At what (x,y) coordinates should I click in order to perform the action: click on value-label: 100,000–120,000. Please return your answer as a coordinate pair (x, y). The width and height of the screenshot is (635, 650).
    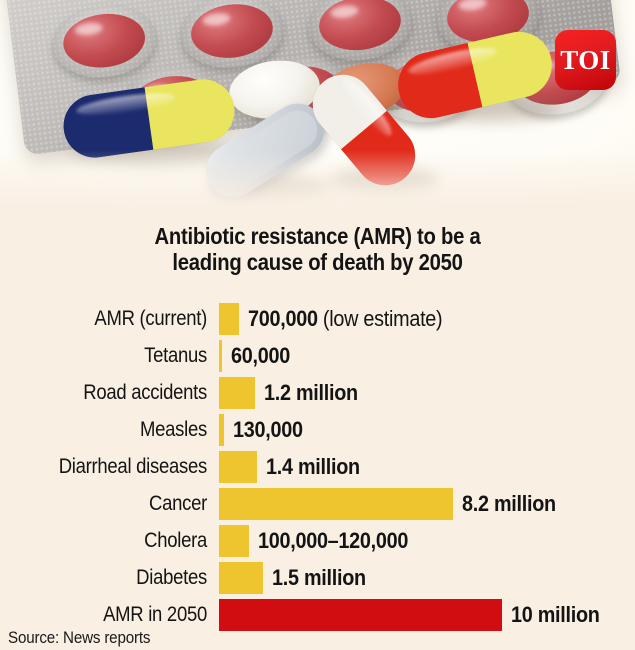
    Looking at the image, I should click on (333, 540).